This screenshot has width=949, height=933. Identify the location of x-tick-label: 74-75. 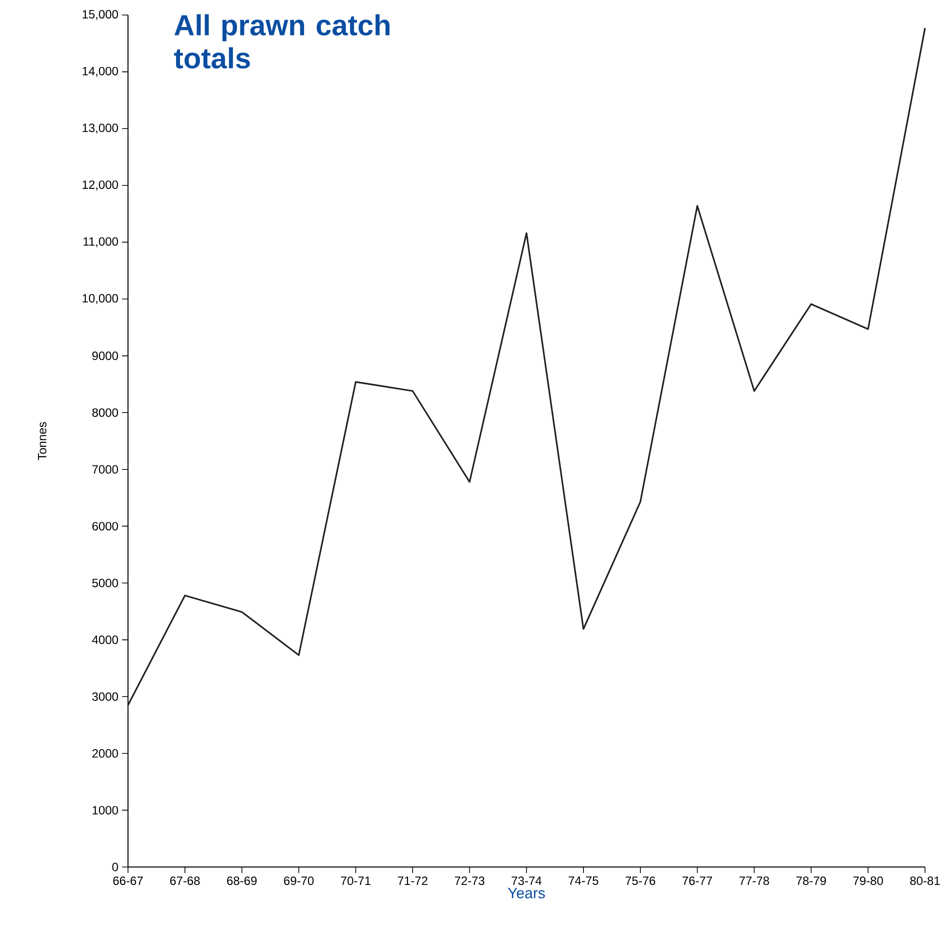
(583, 880).